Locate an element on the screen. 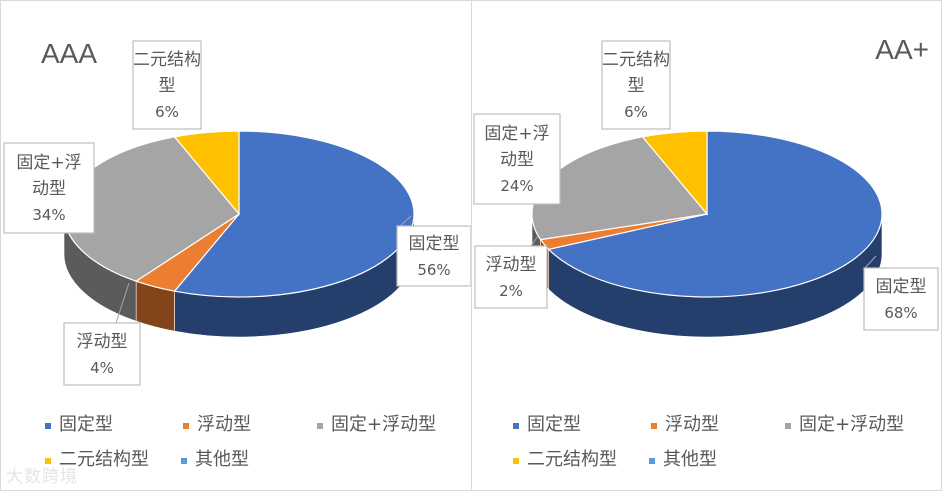 The image size is (942, 493). data-label-value: 68% is located at coordinates (900, 313).